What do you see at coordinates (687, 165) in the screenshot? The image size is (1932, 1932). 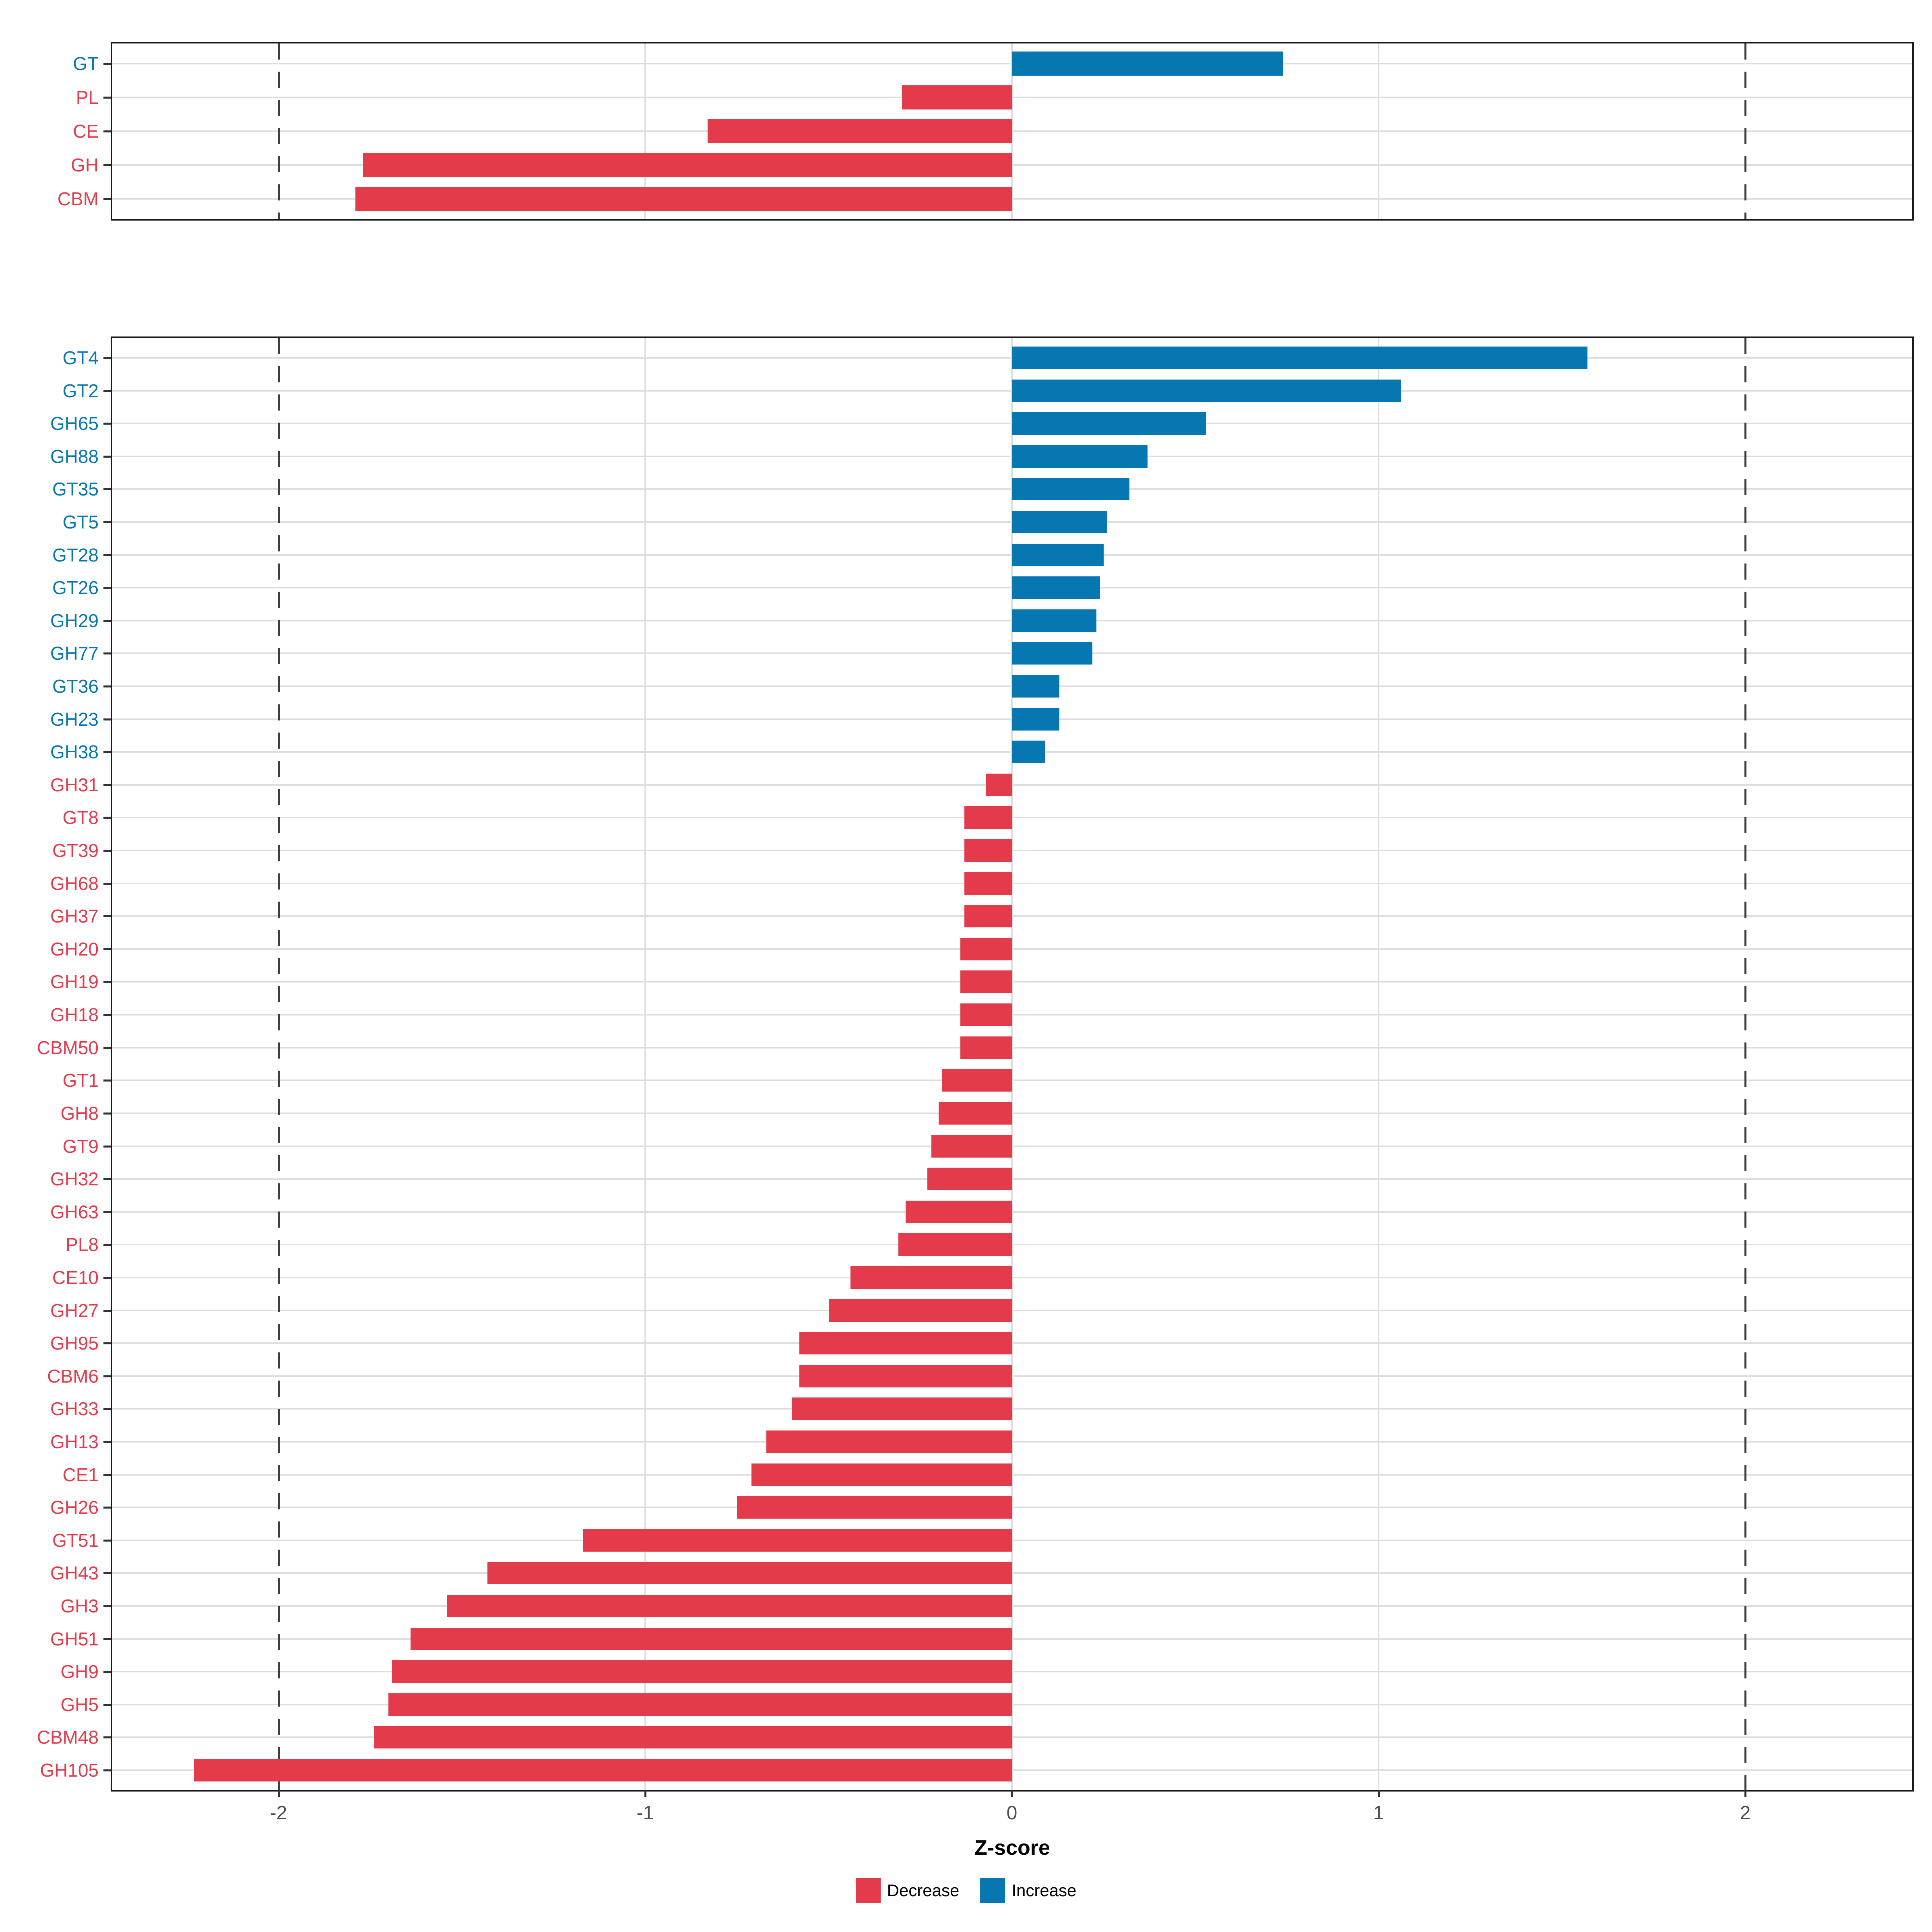 I see `bar-GH` at bounding box center [687, 165].